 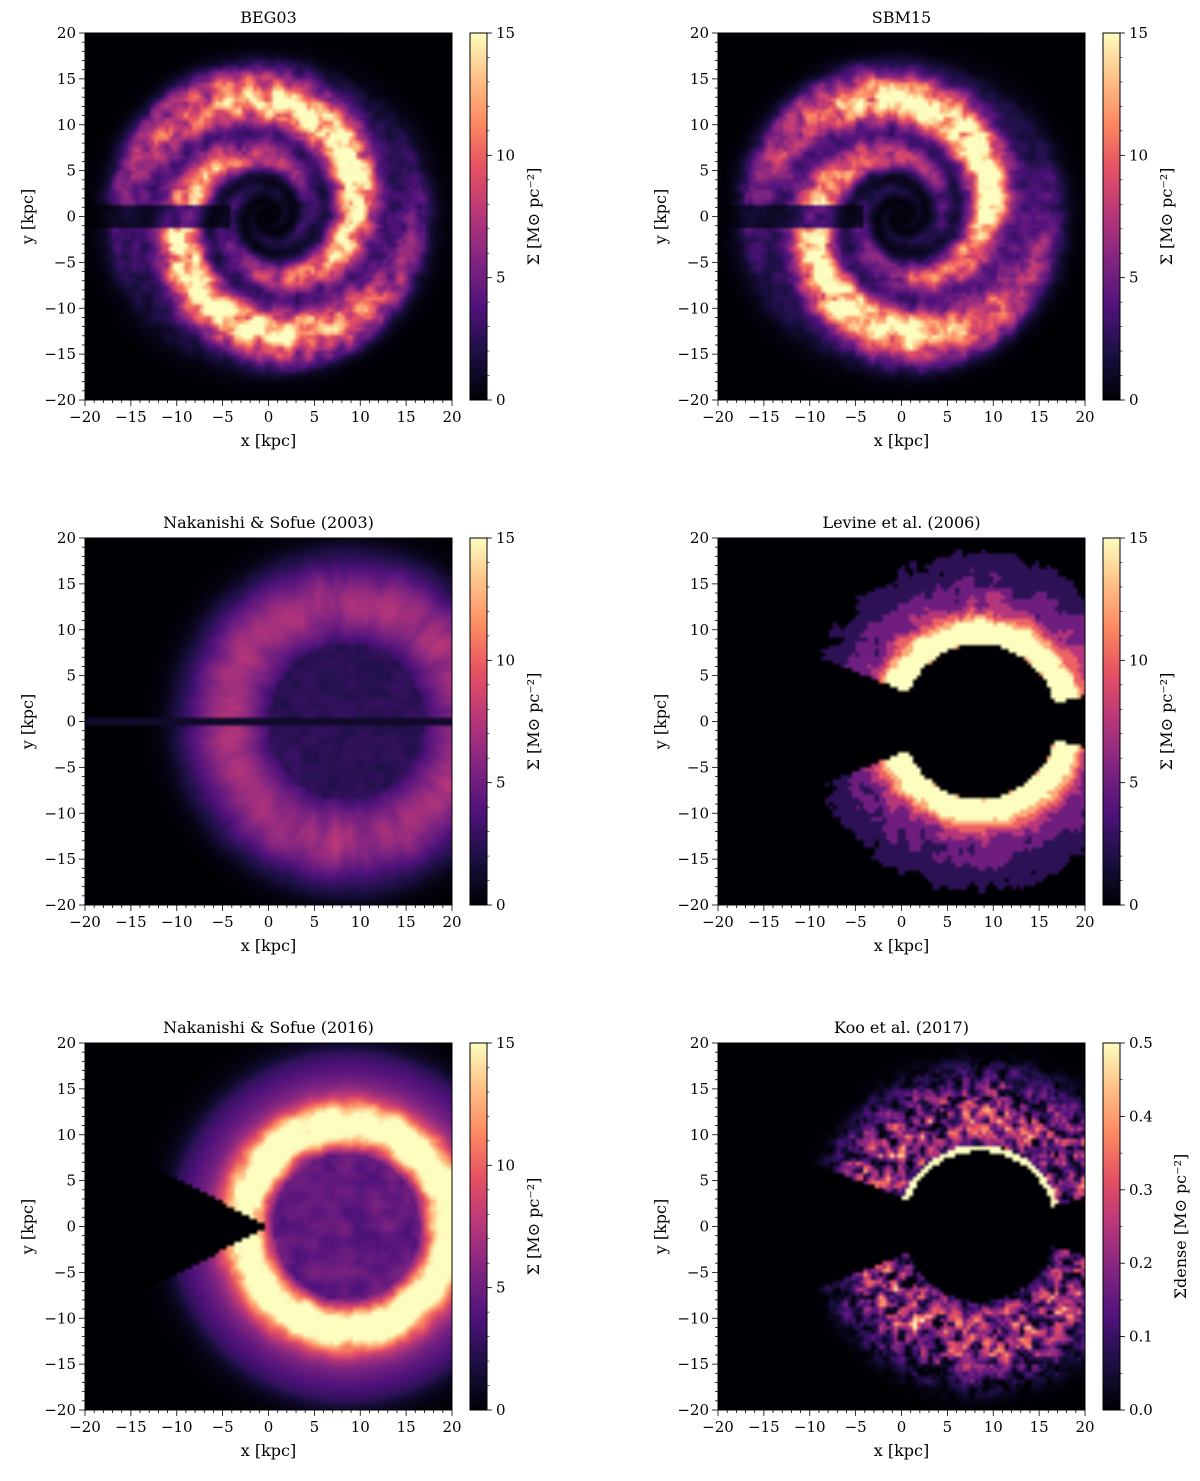 What do you see at coordinates (268, 17) in the screenshot?
I see `chart-title: BEG03` at bounding box center [268, 17].